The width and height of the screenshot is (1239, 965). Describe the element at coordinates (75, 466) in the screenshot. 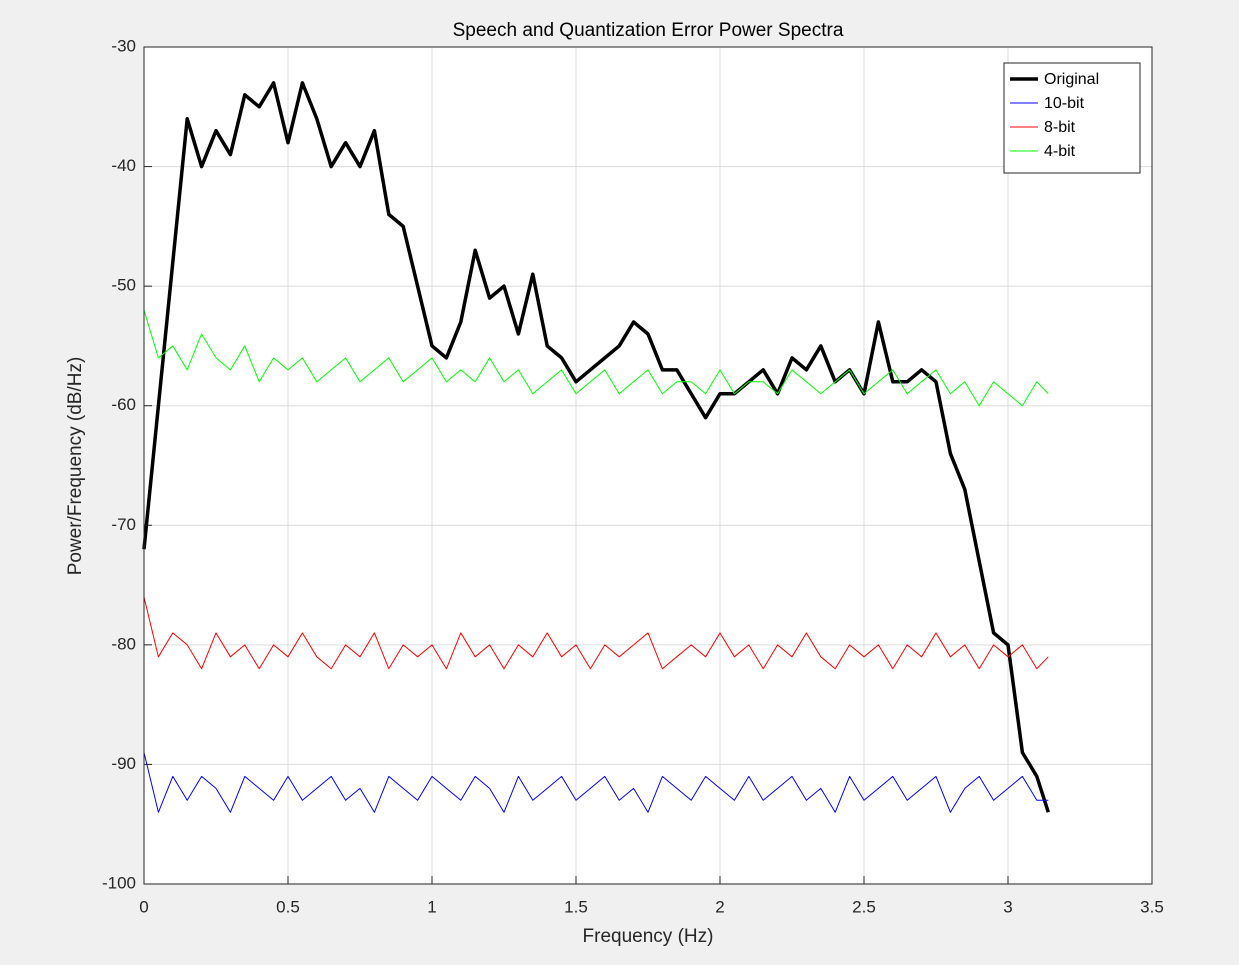

I see `y-axis-label: Power/Frequency (dB/Hz)` at that location.